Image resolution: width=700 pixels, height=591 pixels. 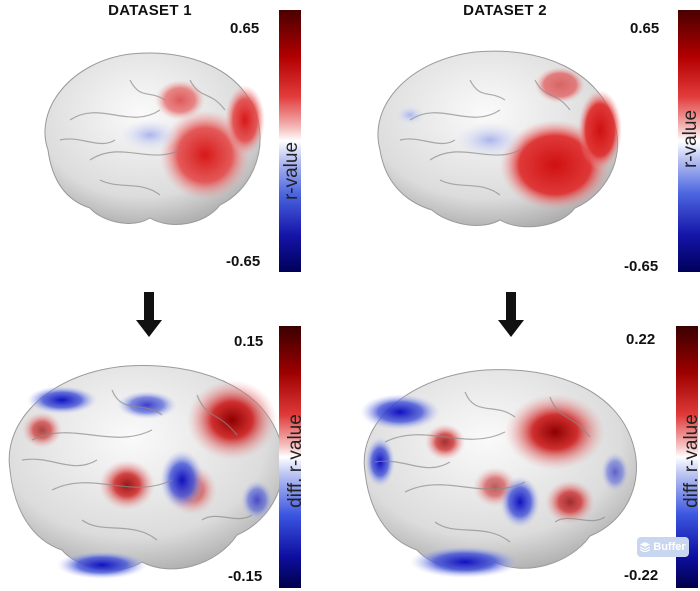 What do you see at coordinates (498, 473) in the screenshot?
I see `brain-dataset2-diff` at bounding box center [498, 473].